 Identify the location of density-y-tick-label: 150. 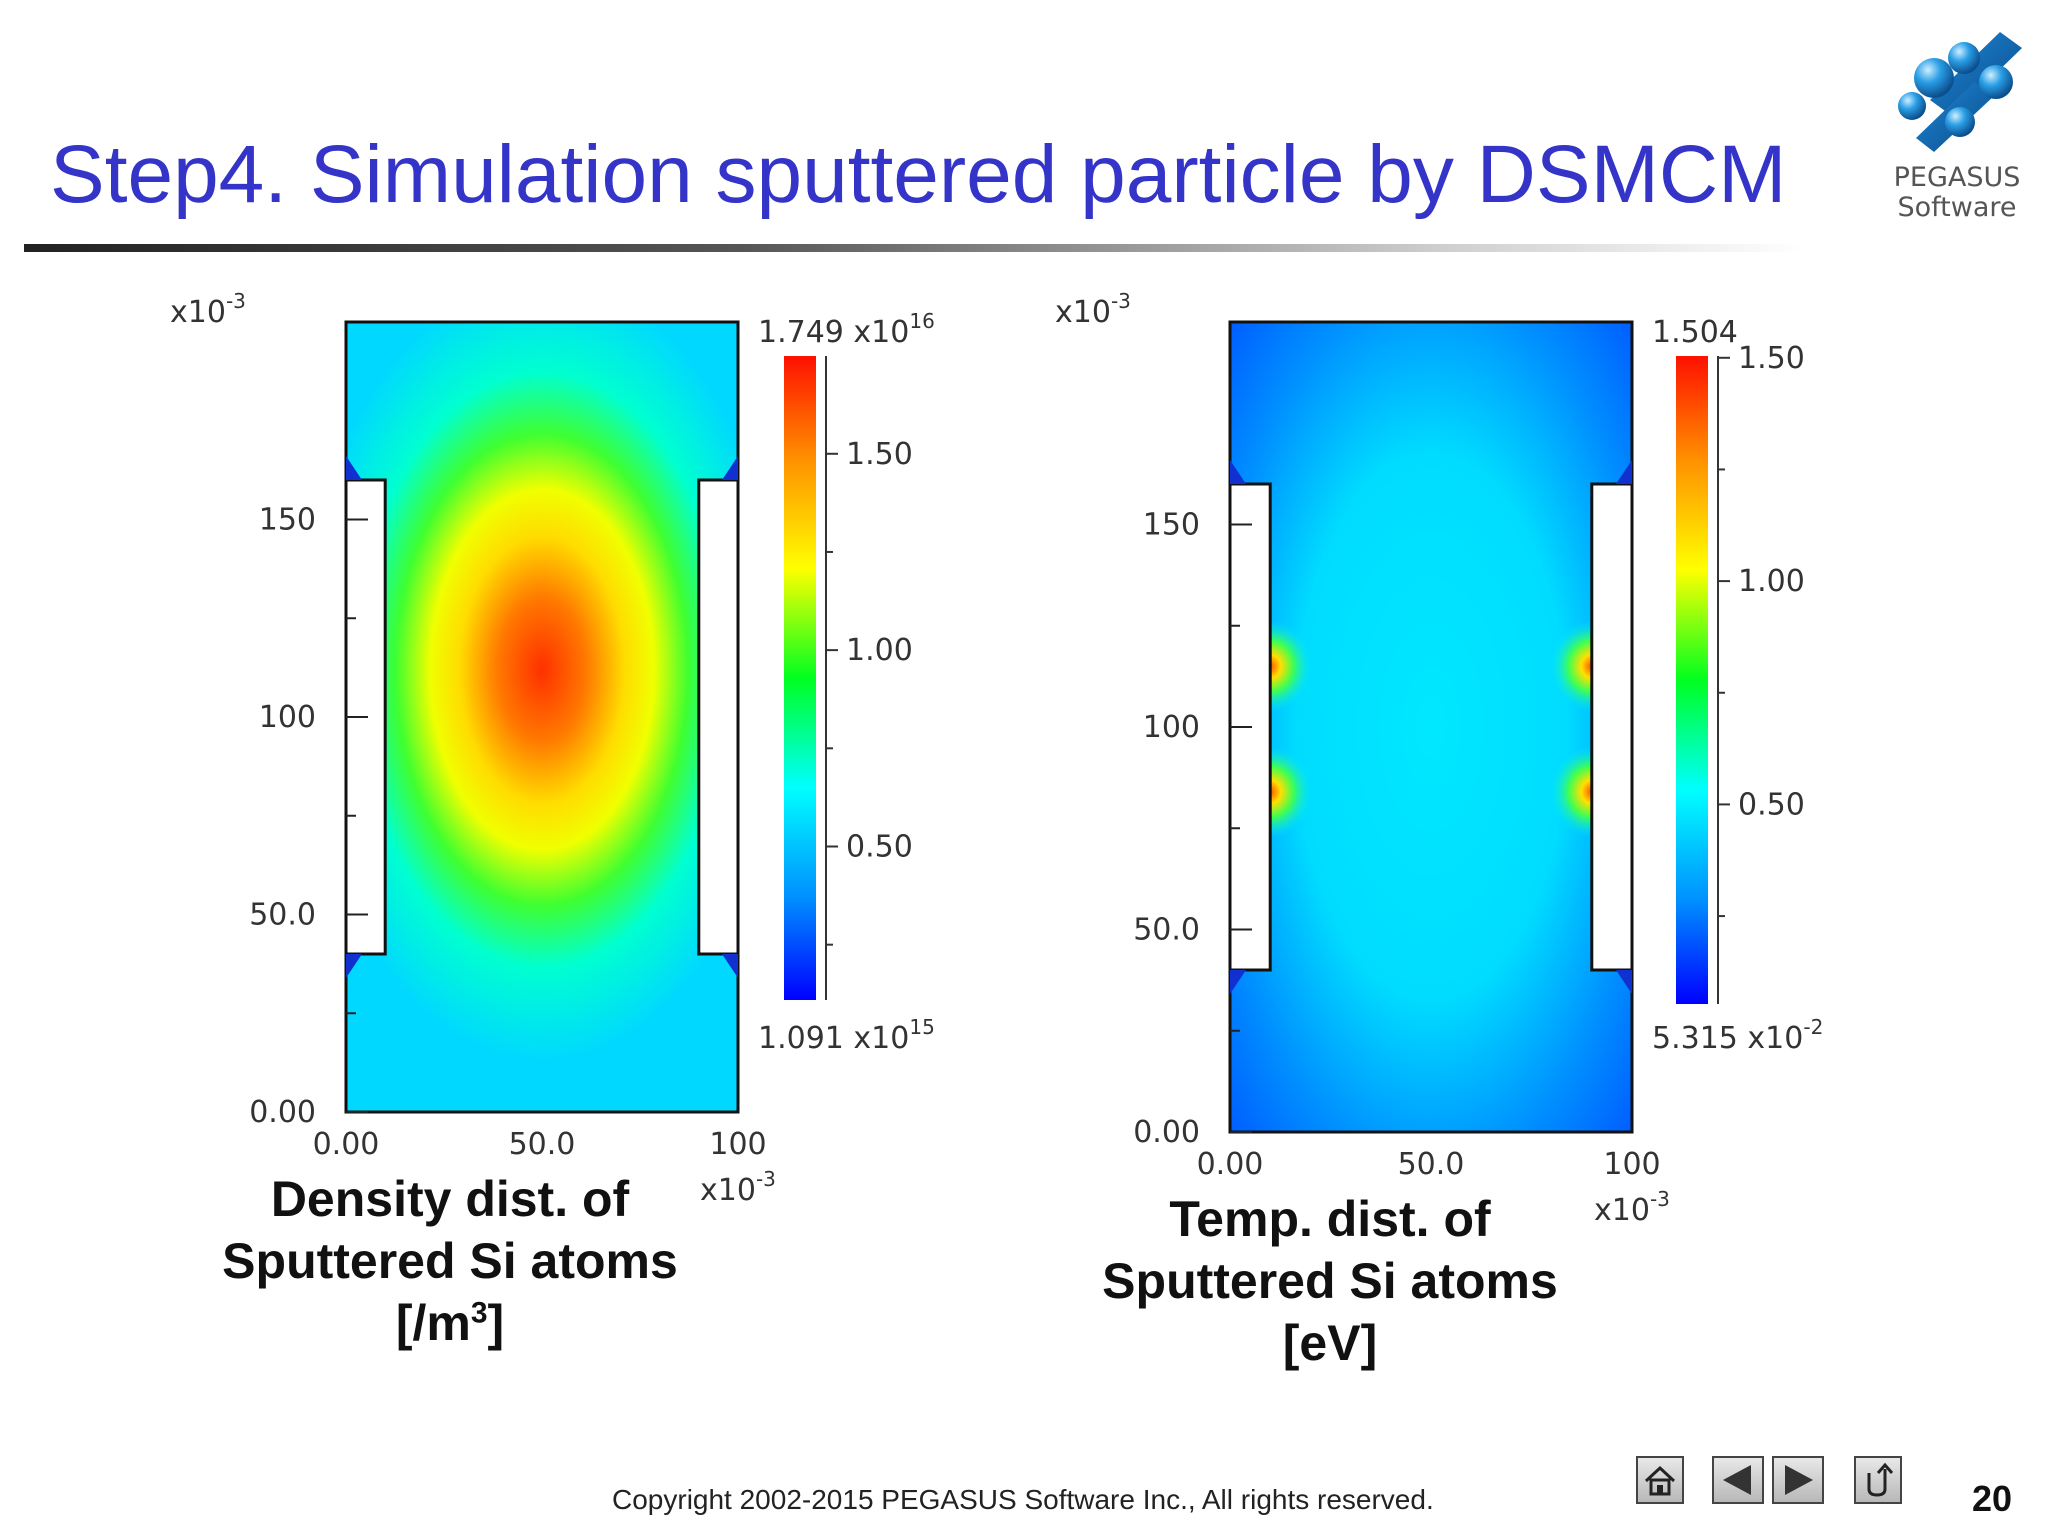
(287, 520).